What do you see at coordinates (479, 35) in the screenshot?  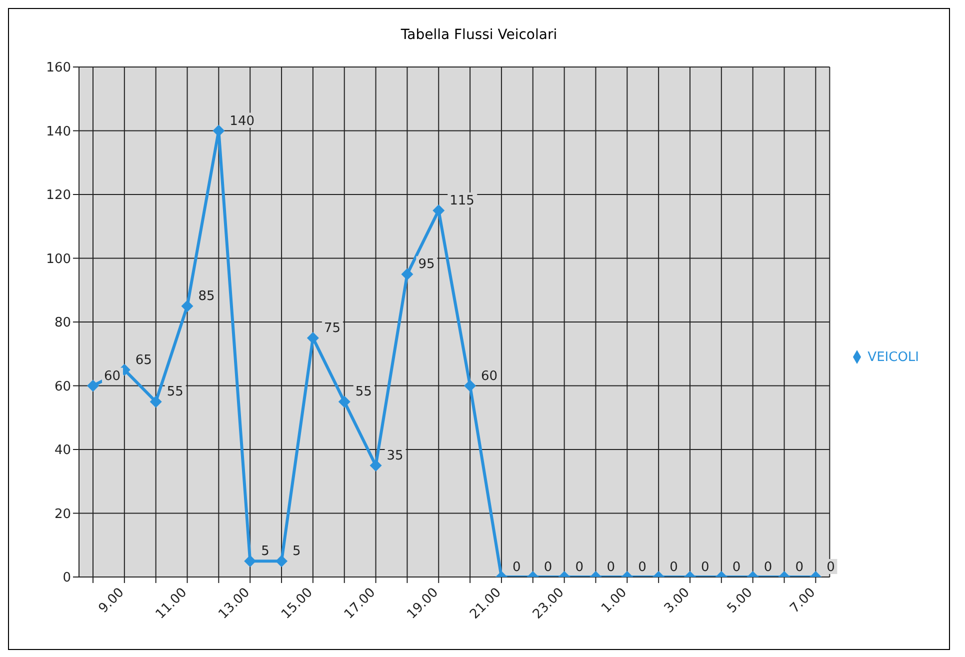 I see `chart-title: Tabella Flussi Veicolari` at bounding box center [479, 35].